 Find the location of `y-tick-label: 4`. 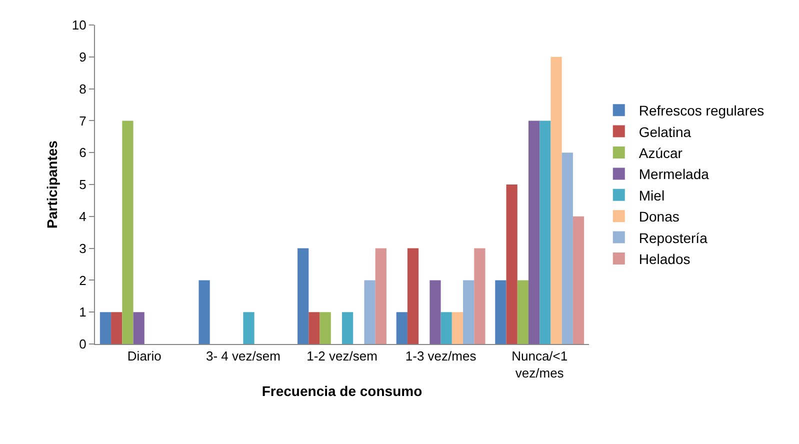

y-tick-label: 4 is located at coordinates (82, 216).